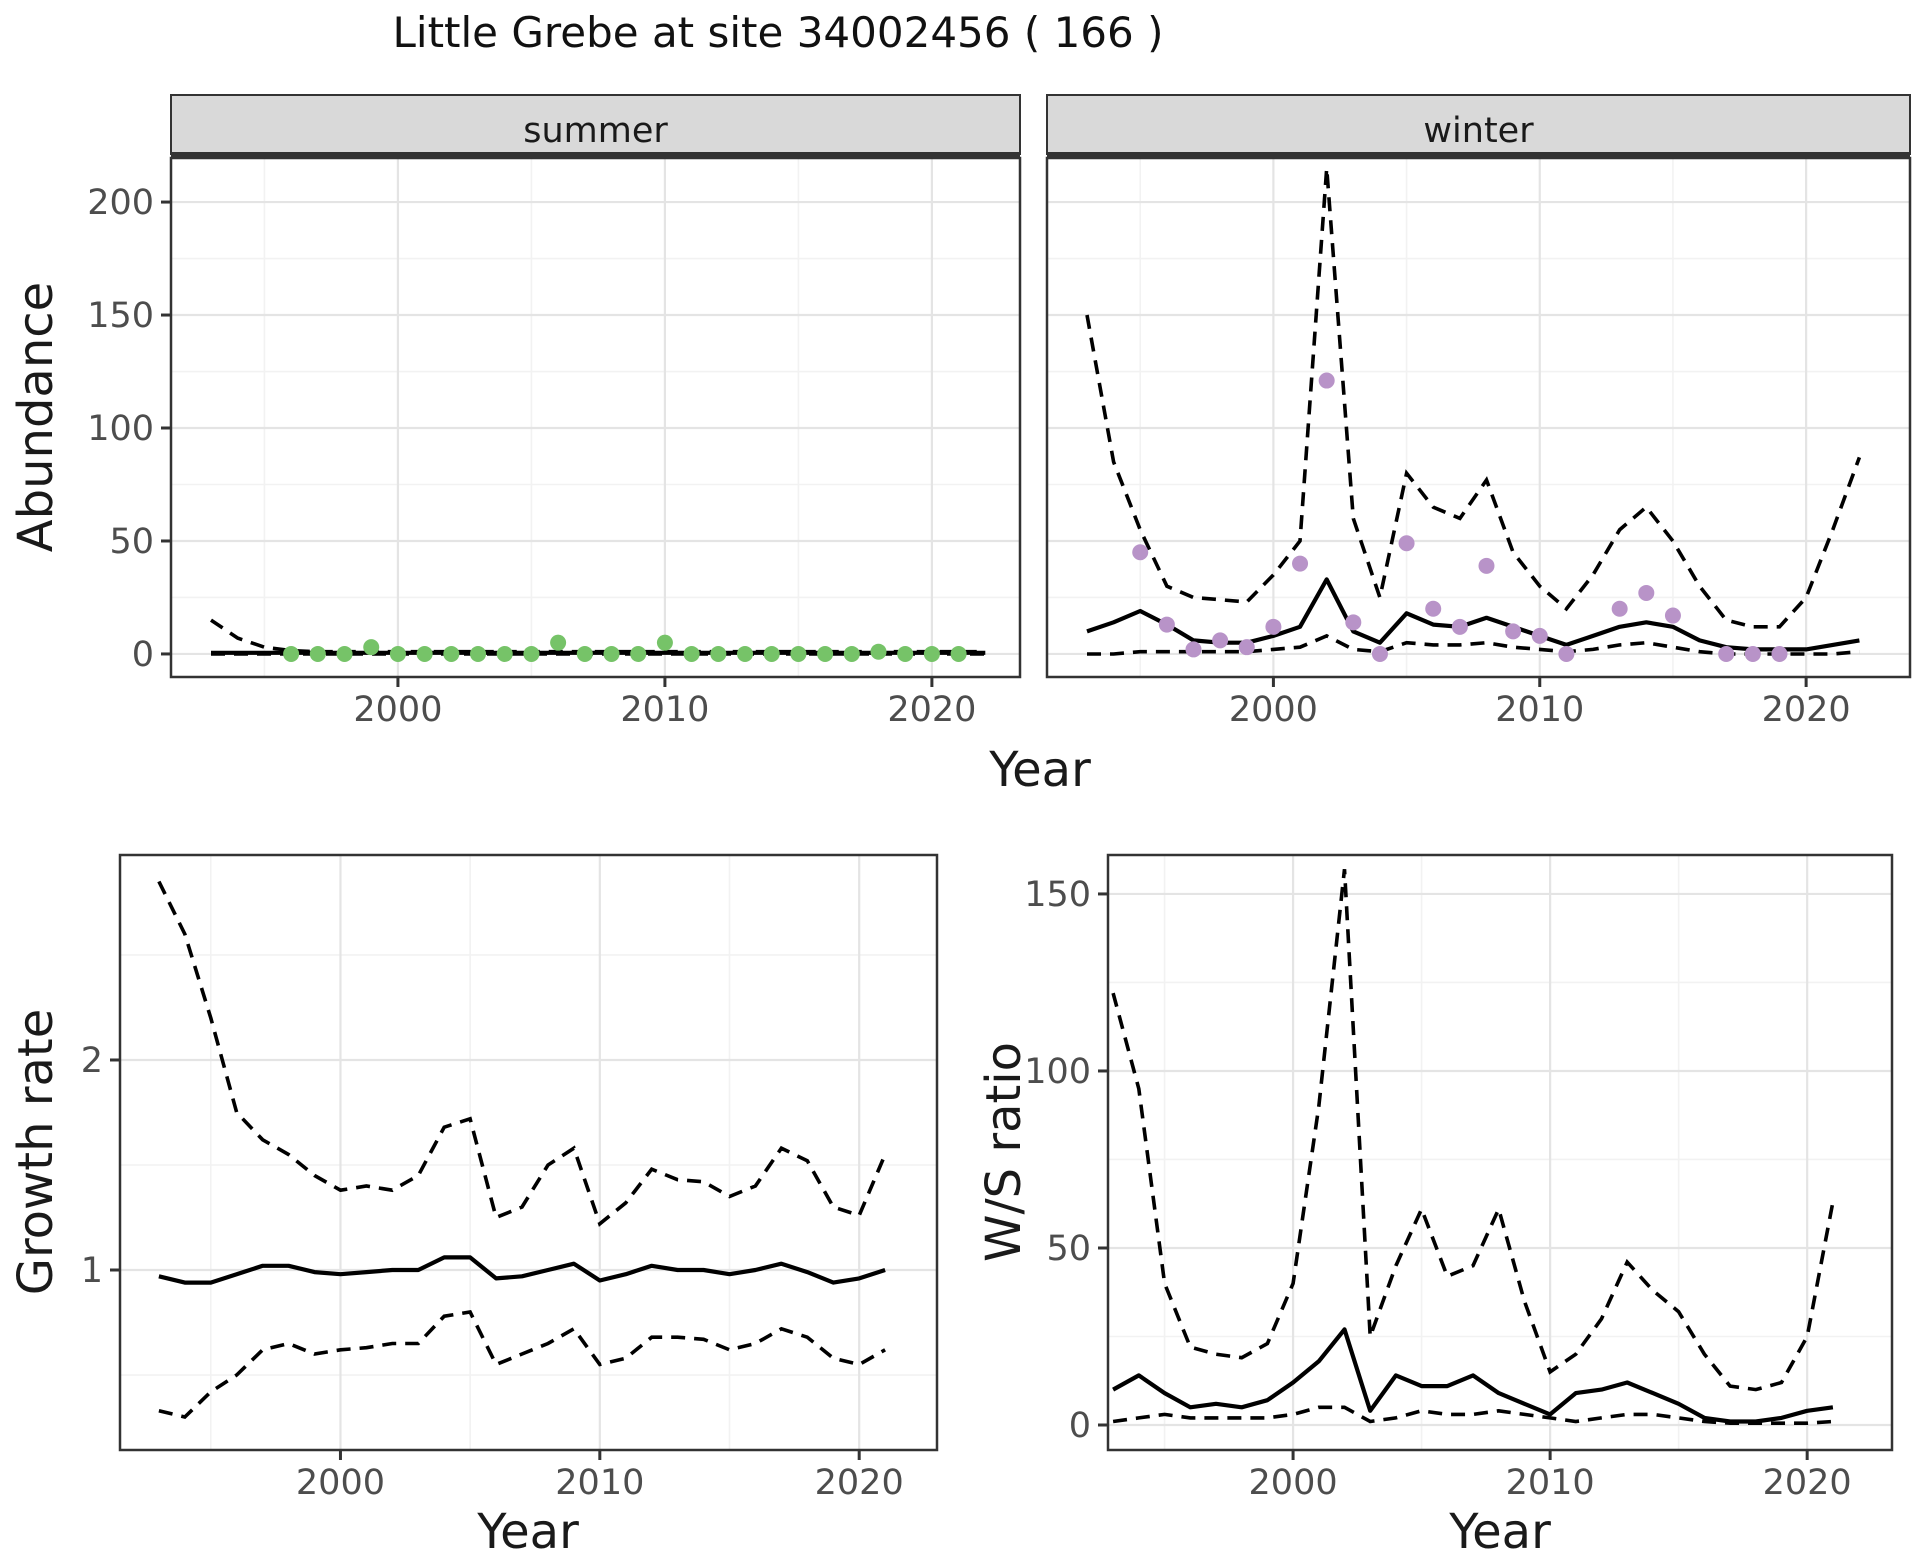 This screenshot has width=1920, height=1560. What do you see at coordinates (595, 131) in the screenshot?
I see `facet-strip-label: summer` at bounding box center [595, 131].